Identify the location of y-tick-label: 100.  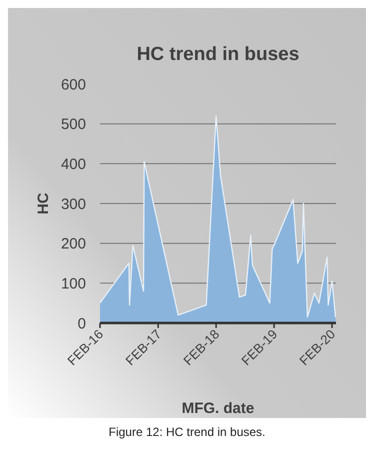
(73, 283).